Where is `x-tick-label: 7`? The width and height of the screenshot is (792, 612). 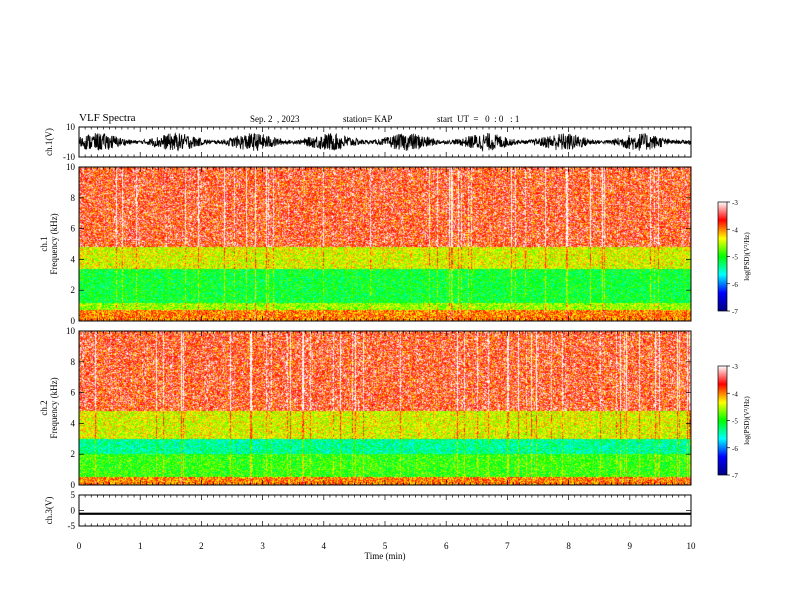 x-tick-label: 7 is located at coordinates (507, 546).